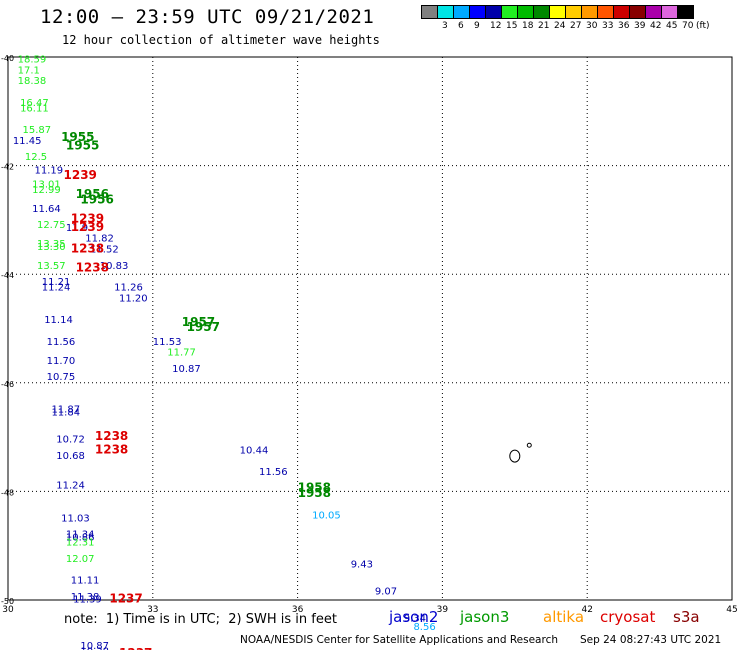 The image size is (740, 650). What do you see at coordinates (51, 247) in the screenshot?
I see `wave-height-label: 13.30` at bounding box center [51, 247].